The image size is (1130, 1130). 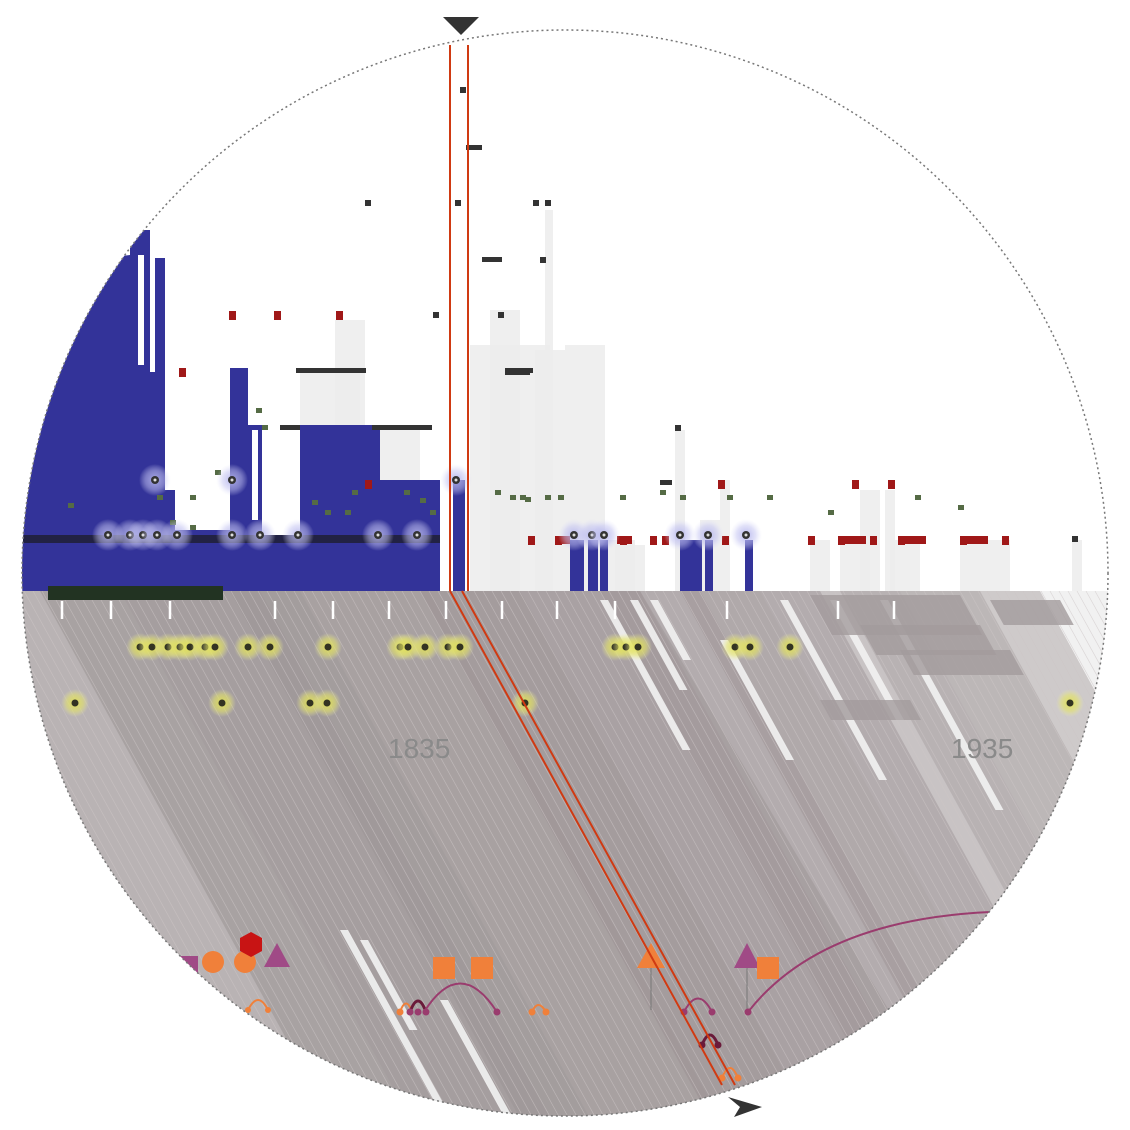 What do you see at coordinates (461, 26) in the screenshot?
I see `triangle-down-marker-icon` at bounding box center [461, 26].